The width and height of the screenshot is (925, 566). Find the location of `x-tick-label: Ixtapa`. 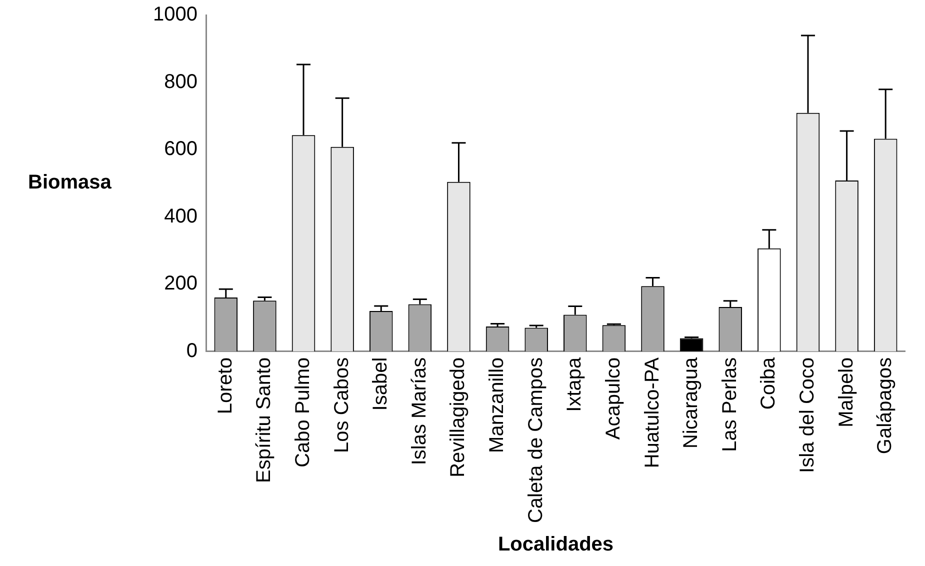

x-tick-label: Ixtapa is located at coordinates (575, 384).